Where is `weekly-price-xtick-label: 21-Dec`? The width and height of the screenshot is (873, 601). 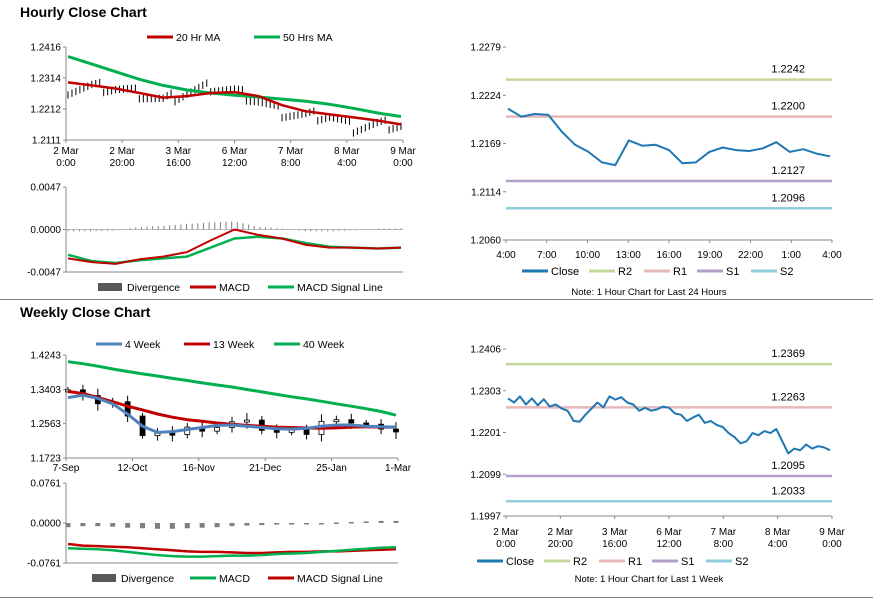
weekly-price-xtick-label: 21-Dec is located at coordinates (265, 468).